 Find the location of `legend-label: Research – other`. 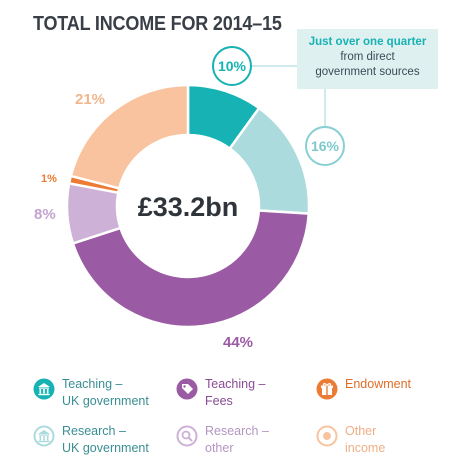

legend-label: Research – other is located at coordinates (237, 440).